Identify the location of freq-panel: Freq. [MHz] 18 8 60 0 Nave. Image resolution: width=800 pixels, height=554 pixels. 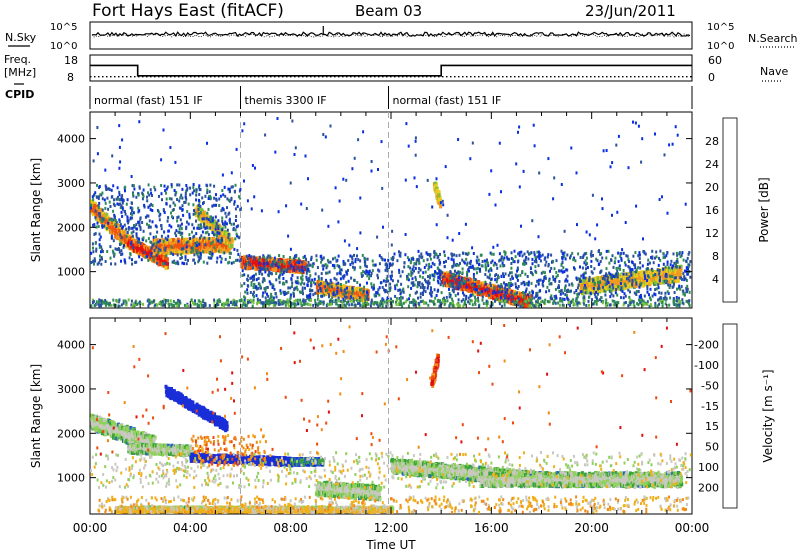
(396, 68).